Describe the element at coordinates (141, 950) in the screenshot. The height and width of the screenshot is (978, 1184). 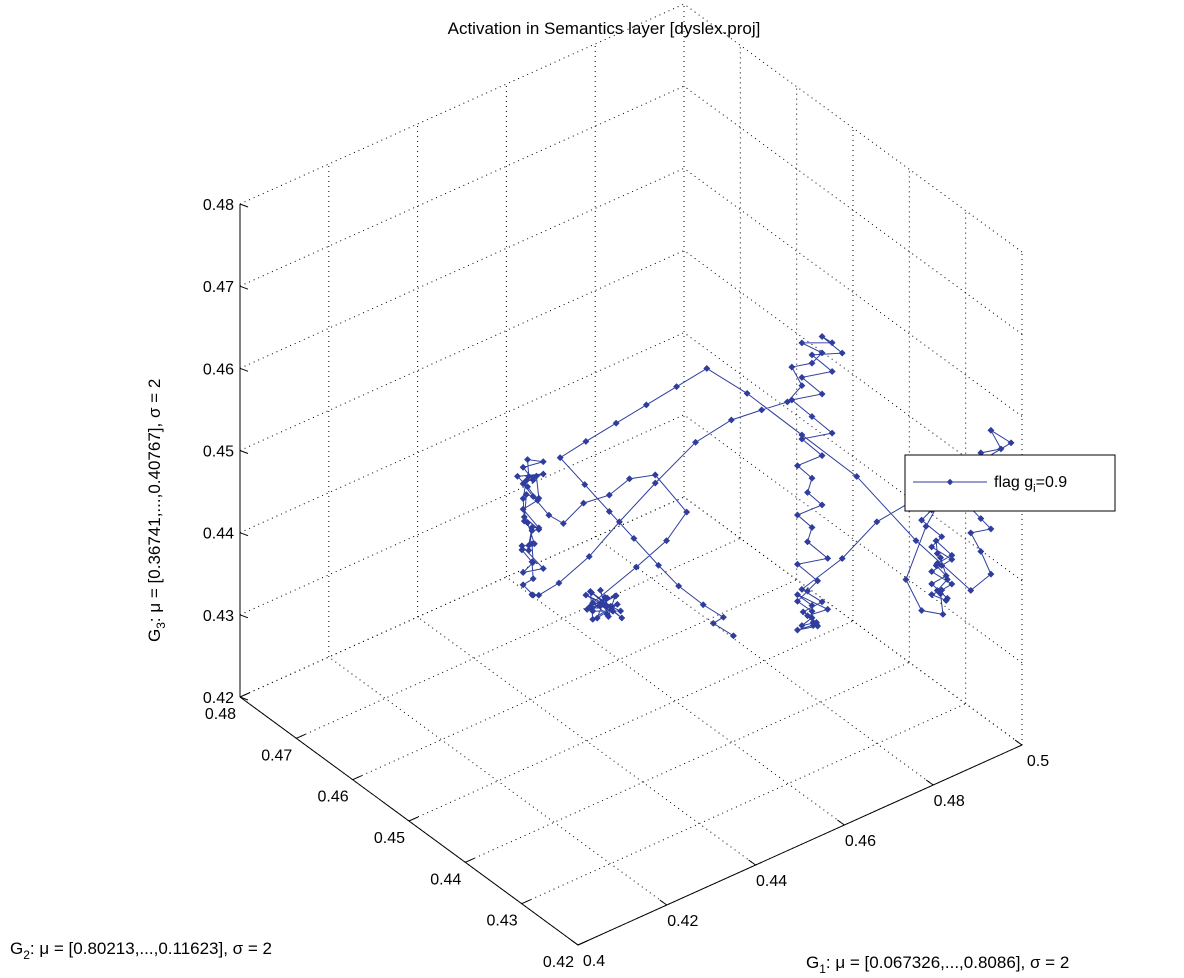
I see `y-axis-label: G2: μ = [0.80213,...,0.11623], σ = 2` at that location.